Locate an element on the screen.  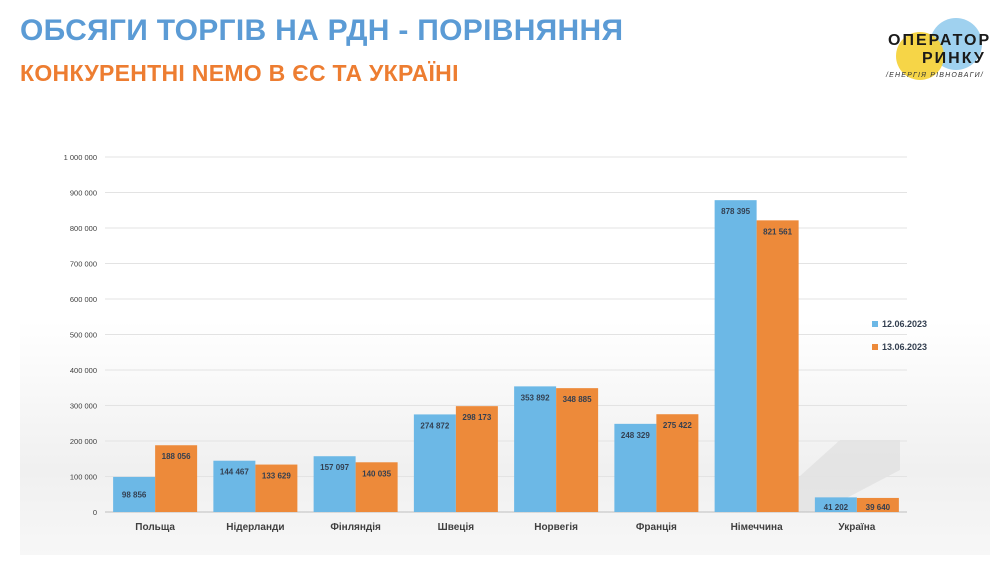
data-label: 348 885 is located at coordinates (577, 399).